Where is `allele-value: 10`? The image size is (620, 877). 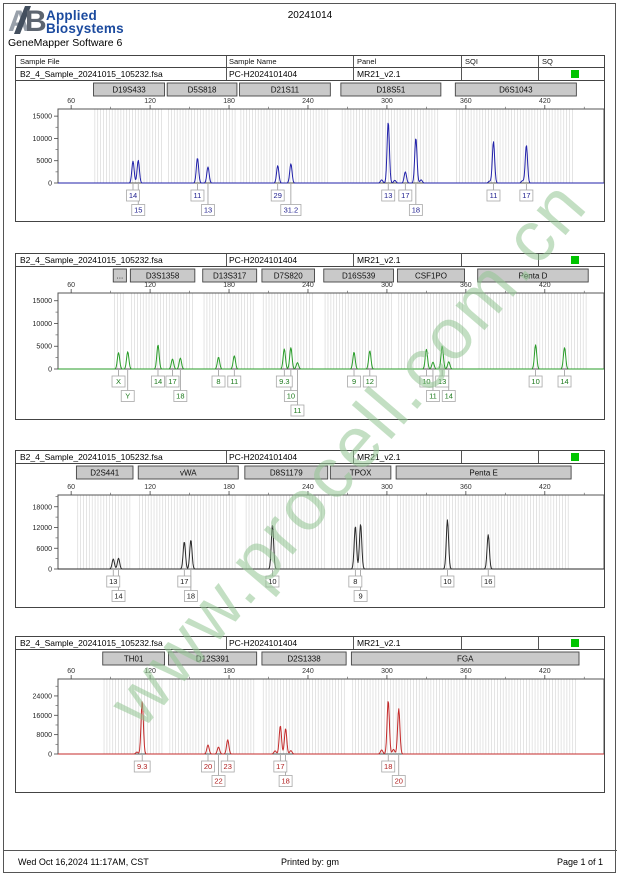 allele-value: 10 is located at coordinates (535, 381).